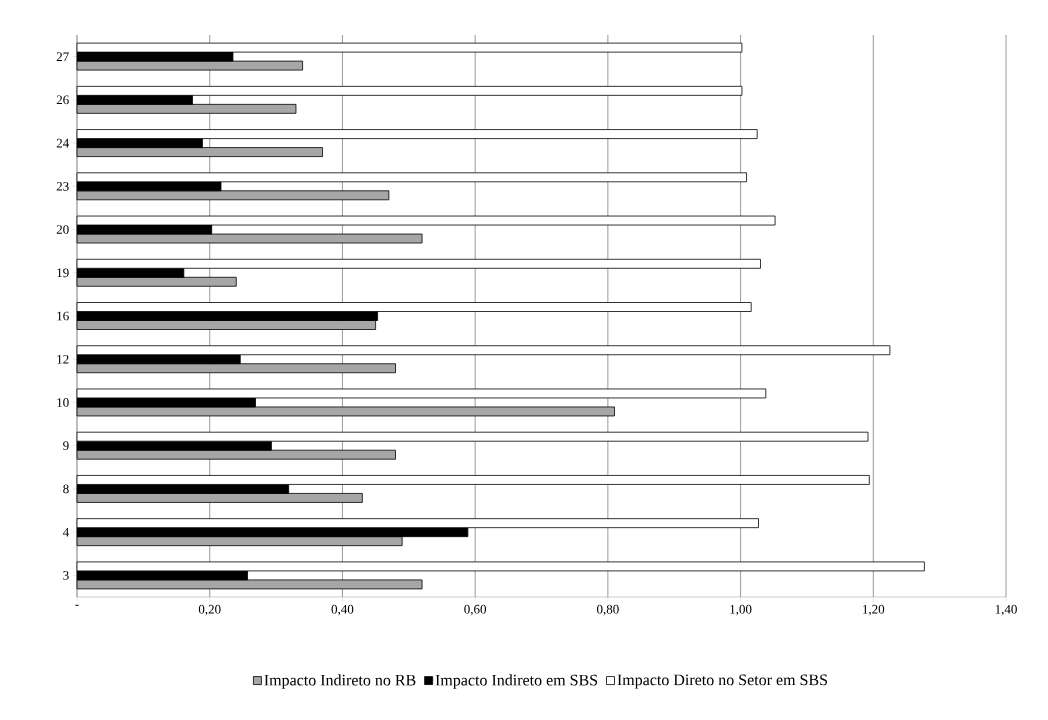 The width and height of the screenshot is (1048, 720). What do you see at coordinates (63, 359) in the screenshot?
I see `y-tick-label: 12` at bounding box center [63, 359].